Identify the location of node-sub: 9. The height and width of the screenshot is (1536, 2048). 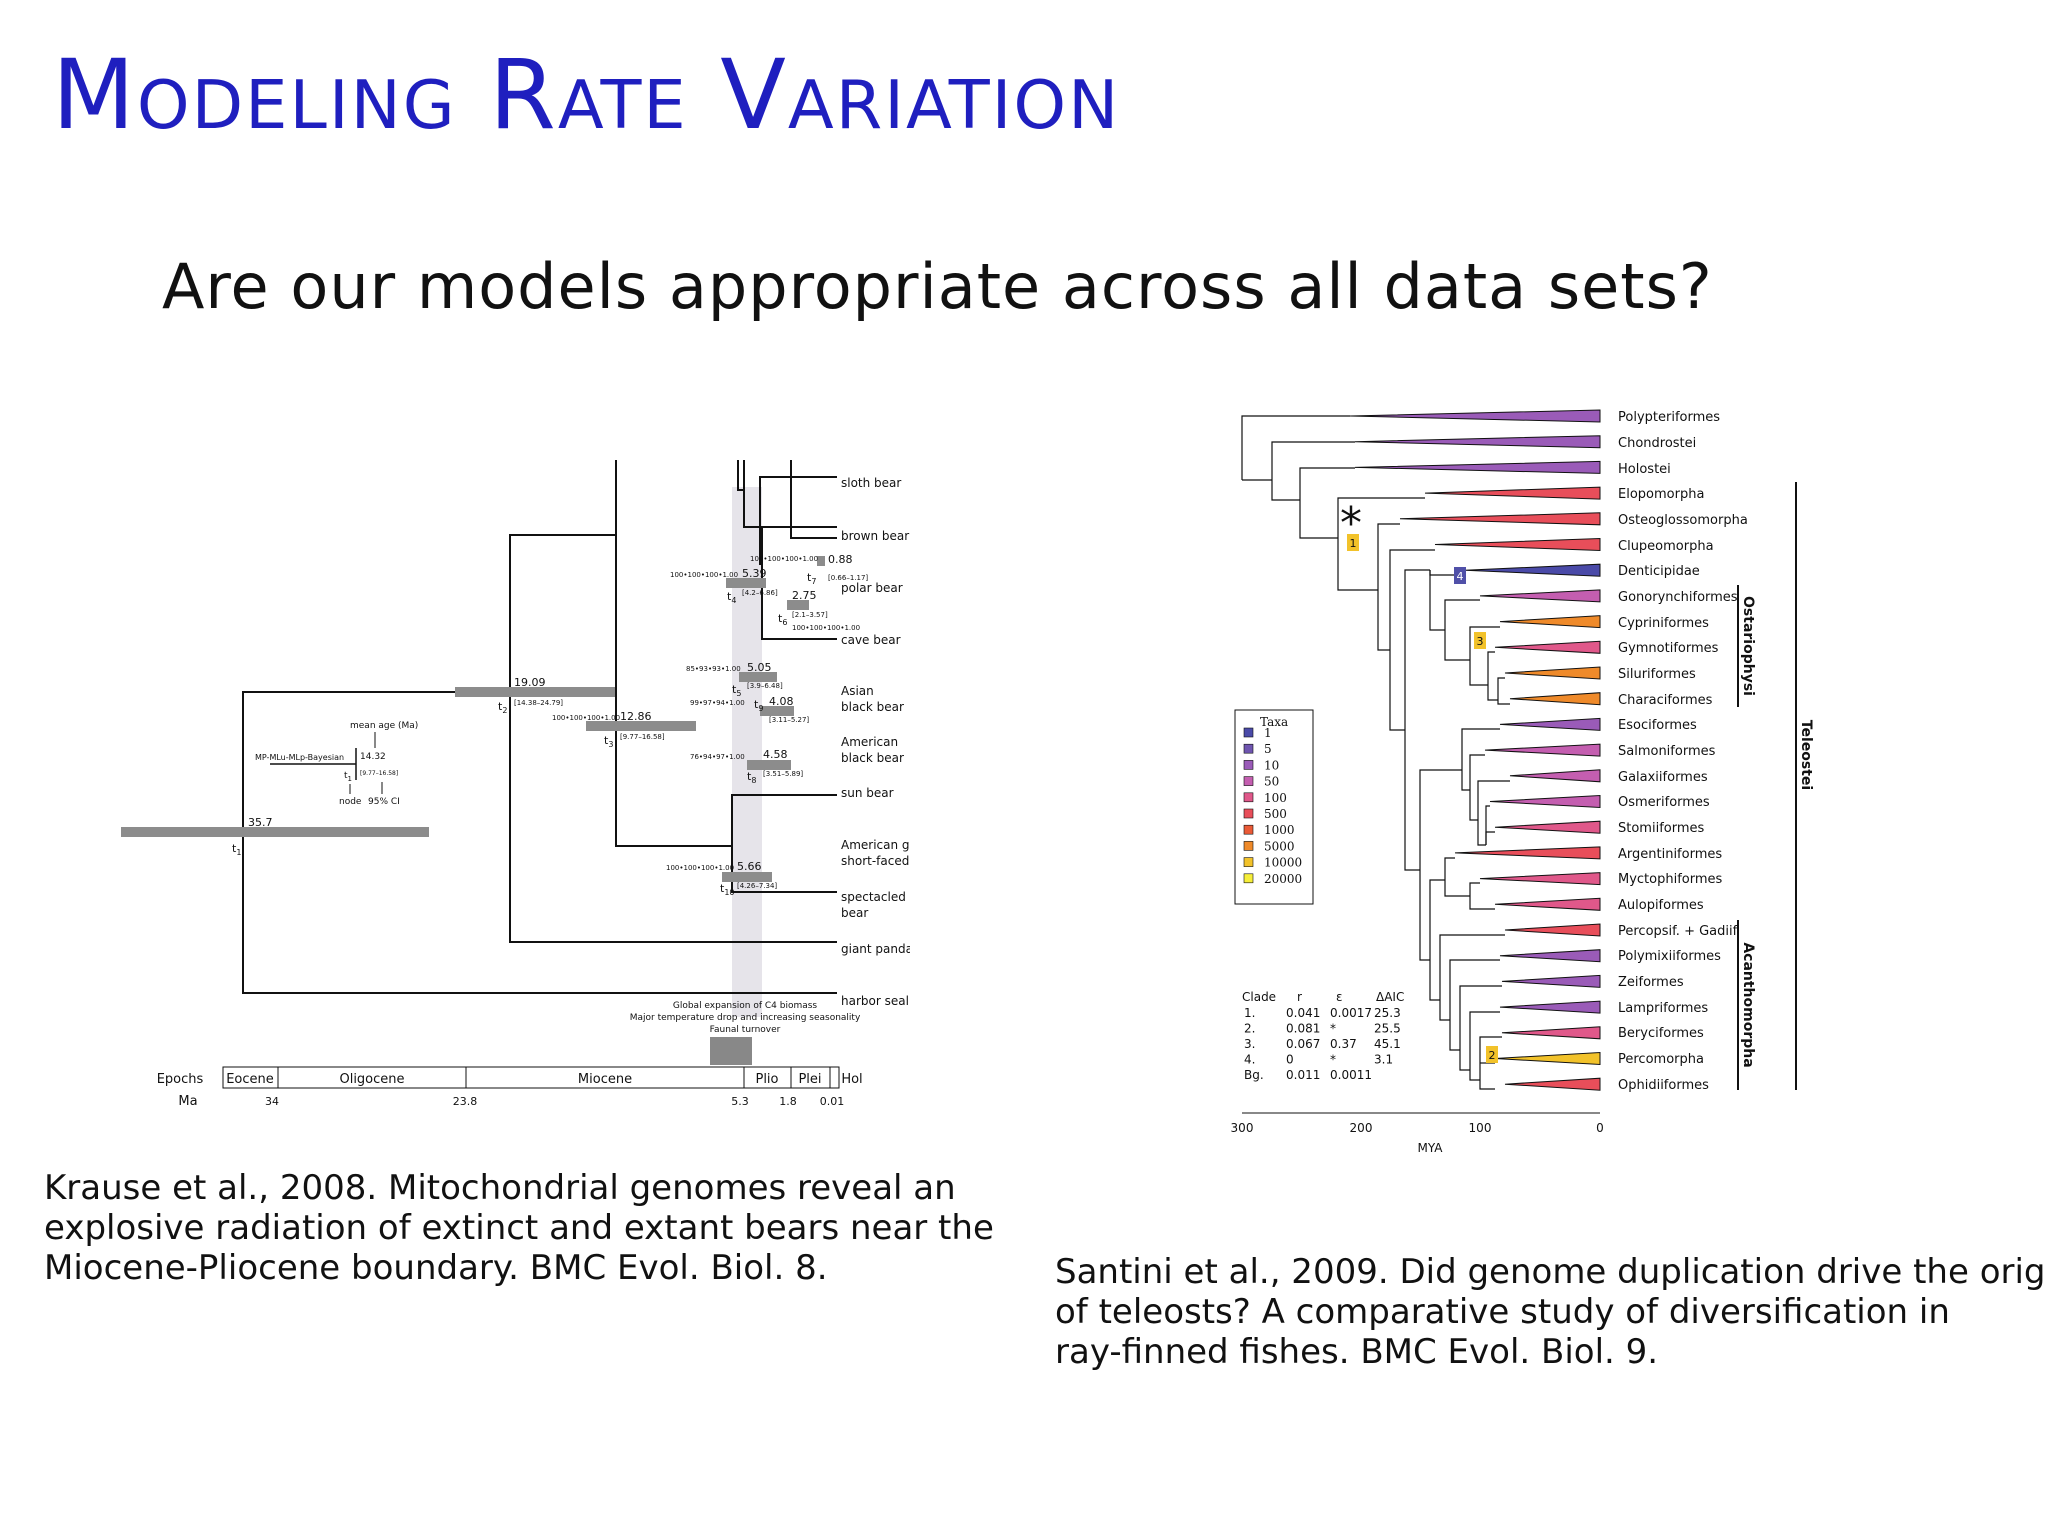
(760, 708).